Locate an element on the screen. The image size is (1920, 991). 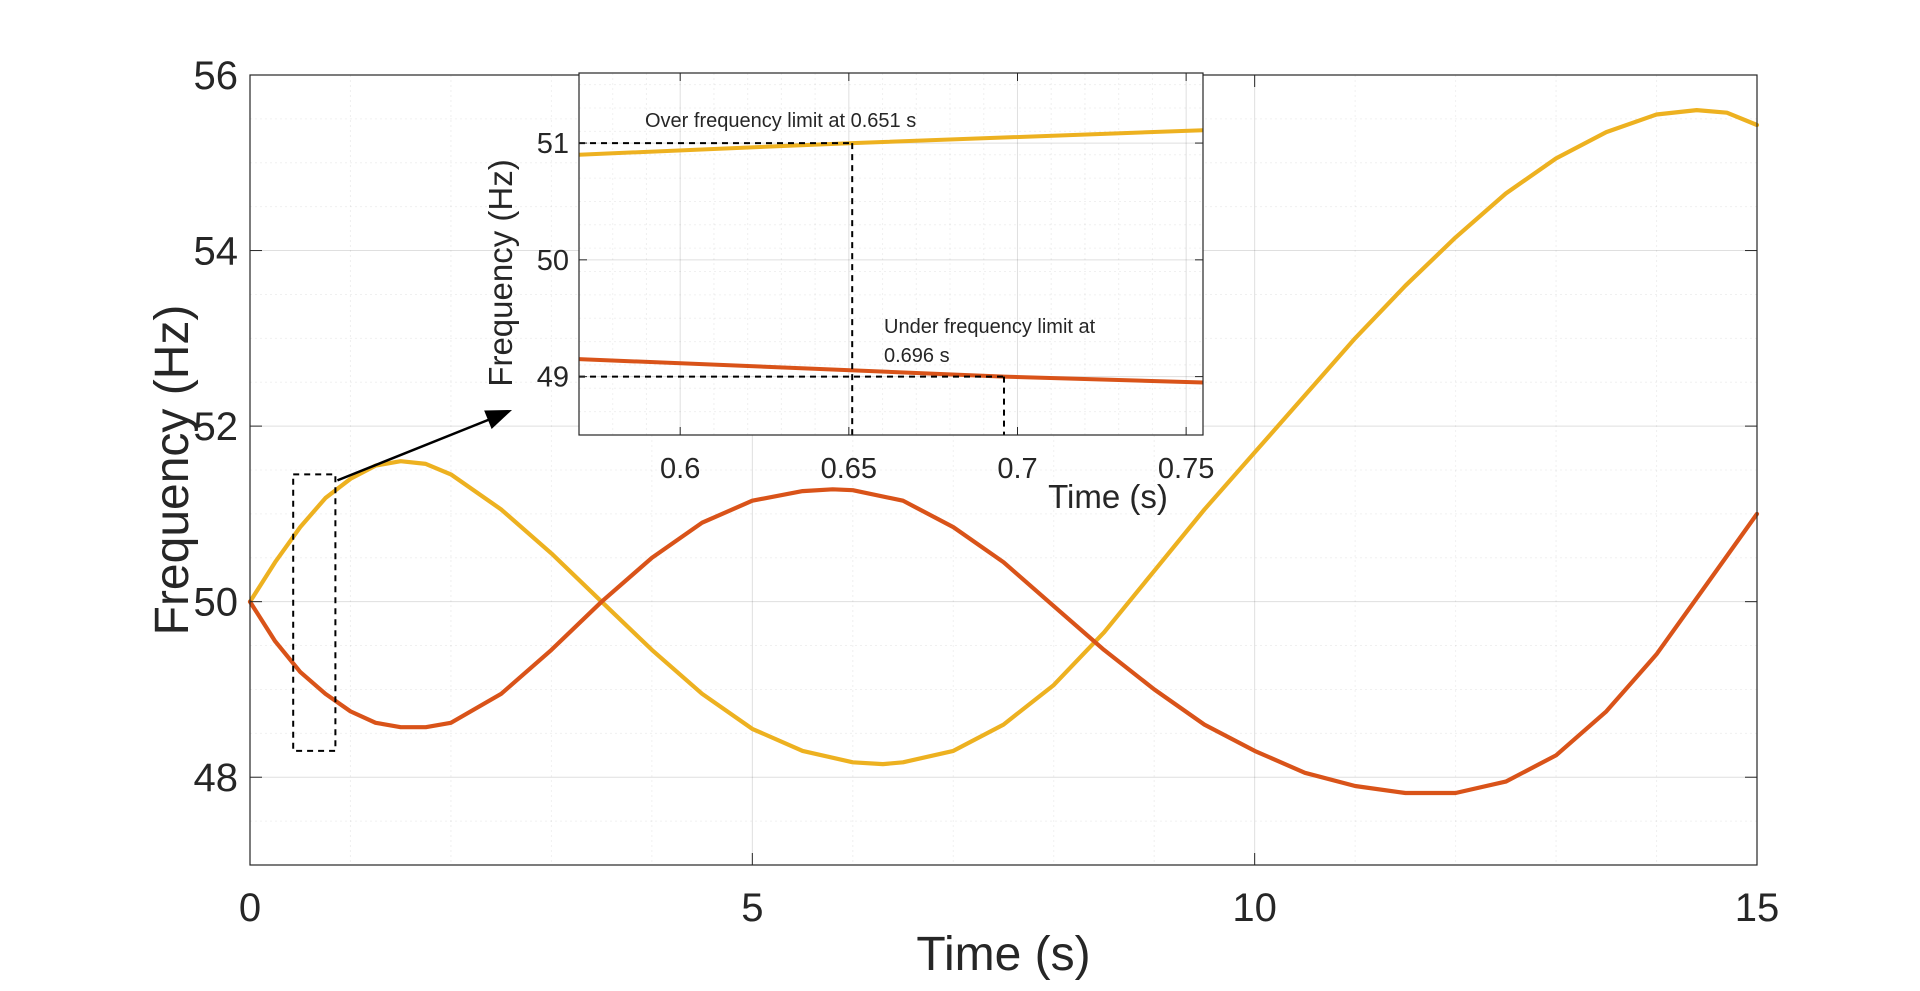
inset-y-tick-label: 51 is located at coordinates (553, 144).